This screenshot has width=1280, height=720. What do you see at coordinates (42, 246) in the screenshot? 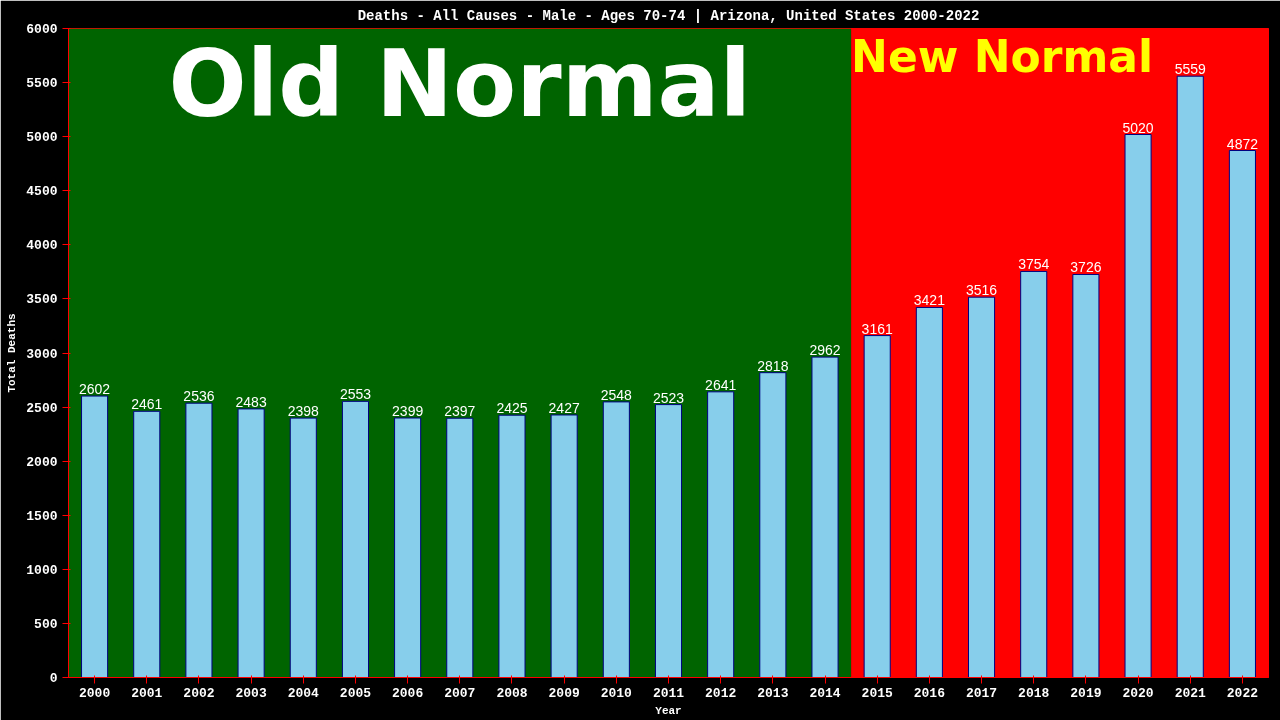
I see `y-tick-label: 4000` at bounding box center [42, 246].